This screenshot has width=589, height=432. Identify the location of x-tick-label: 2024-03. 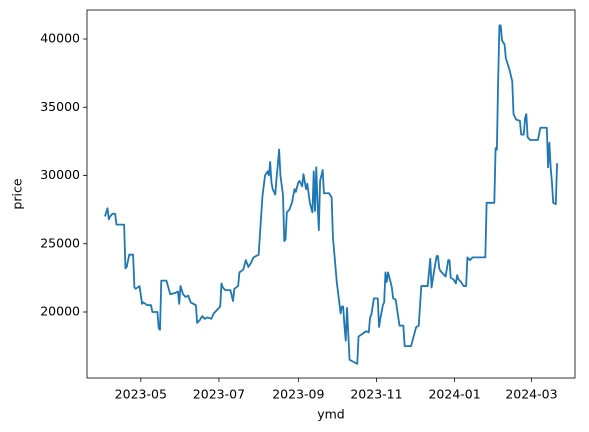
(531, 394).